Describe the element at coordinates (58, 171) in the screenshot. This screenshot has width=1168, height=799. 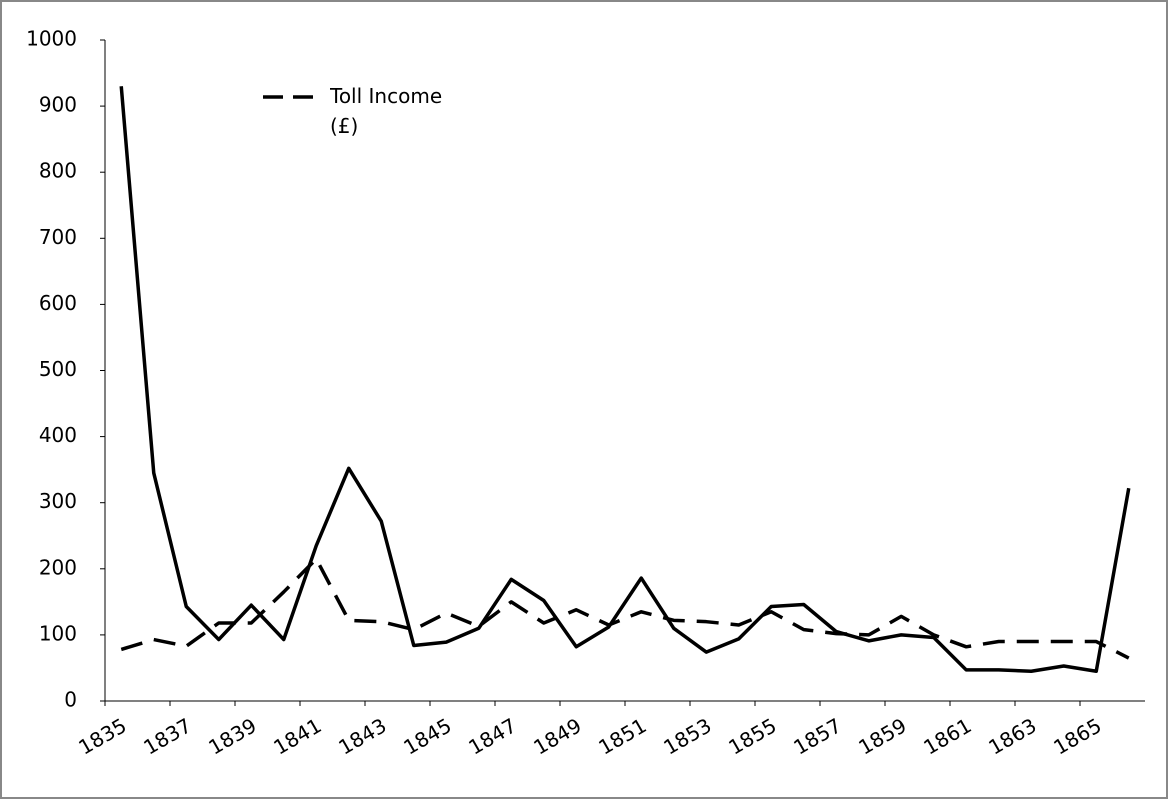
I see `y-tick-label: 800` at that location.